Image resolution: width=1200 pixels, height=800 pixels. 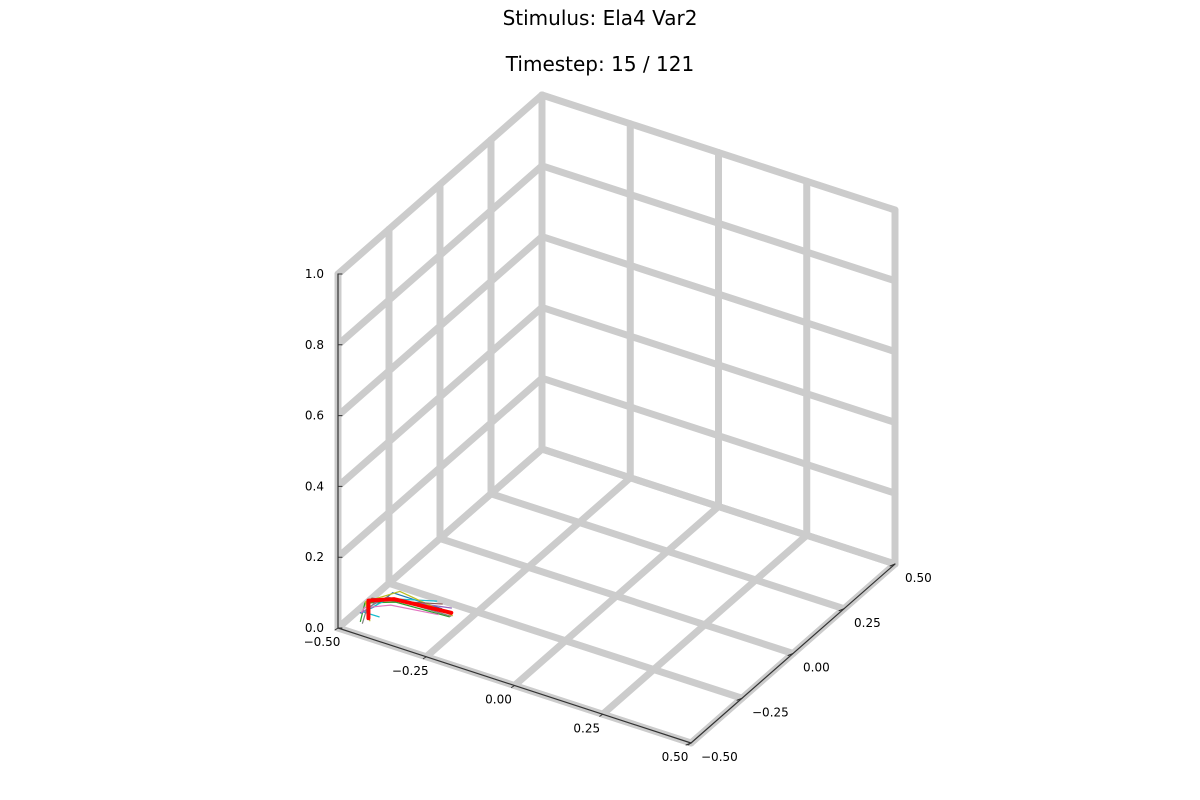 What do you see at coordinates (770, 712) in the screenshot?
I see `y-tick-label: −0.25` at bounding box center [770, 712].